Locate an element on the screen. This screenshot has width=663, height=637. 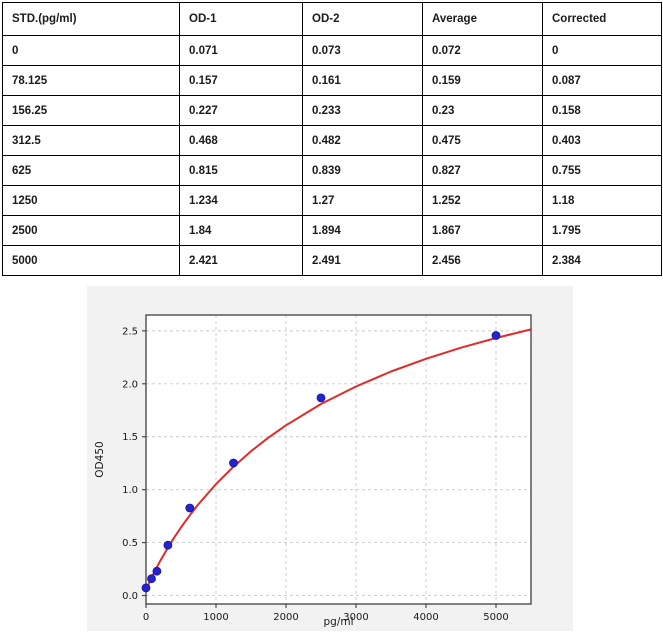
table-row: 1250 1.234 1.27 1.252 1.18 is located at coordinates (332, 200).